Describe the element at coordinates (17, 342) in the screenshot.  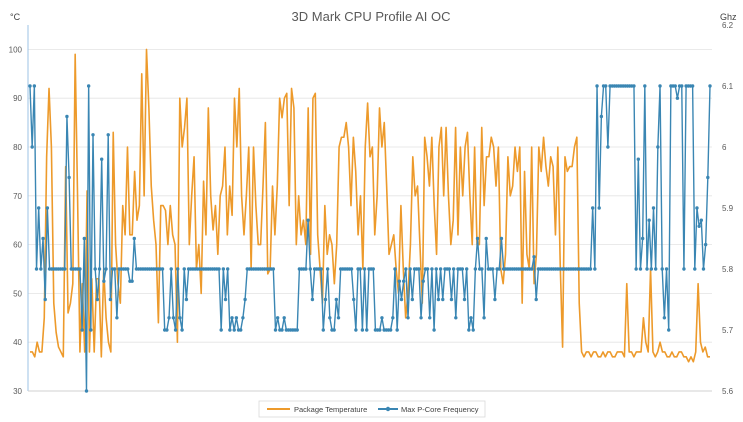
I see `left-tick-label: 40` at that location.